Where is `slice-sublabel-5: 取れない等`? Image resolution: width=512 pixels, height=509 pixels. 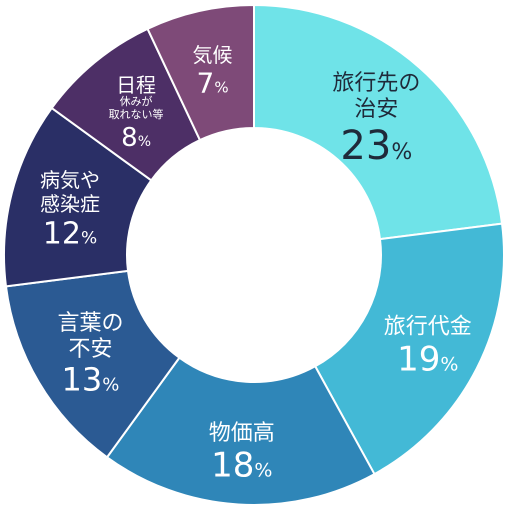
slice-sublabel-5: 取れない等 is located at coordinates (136, 114).